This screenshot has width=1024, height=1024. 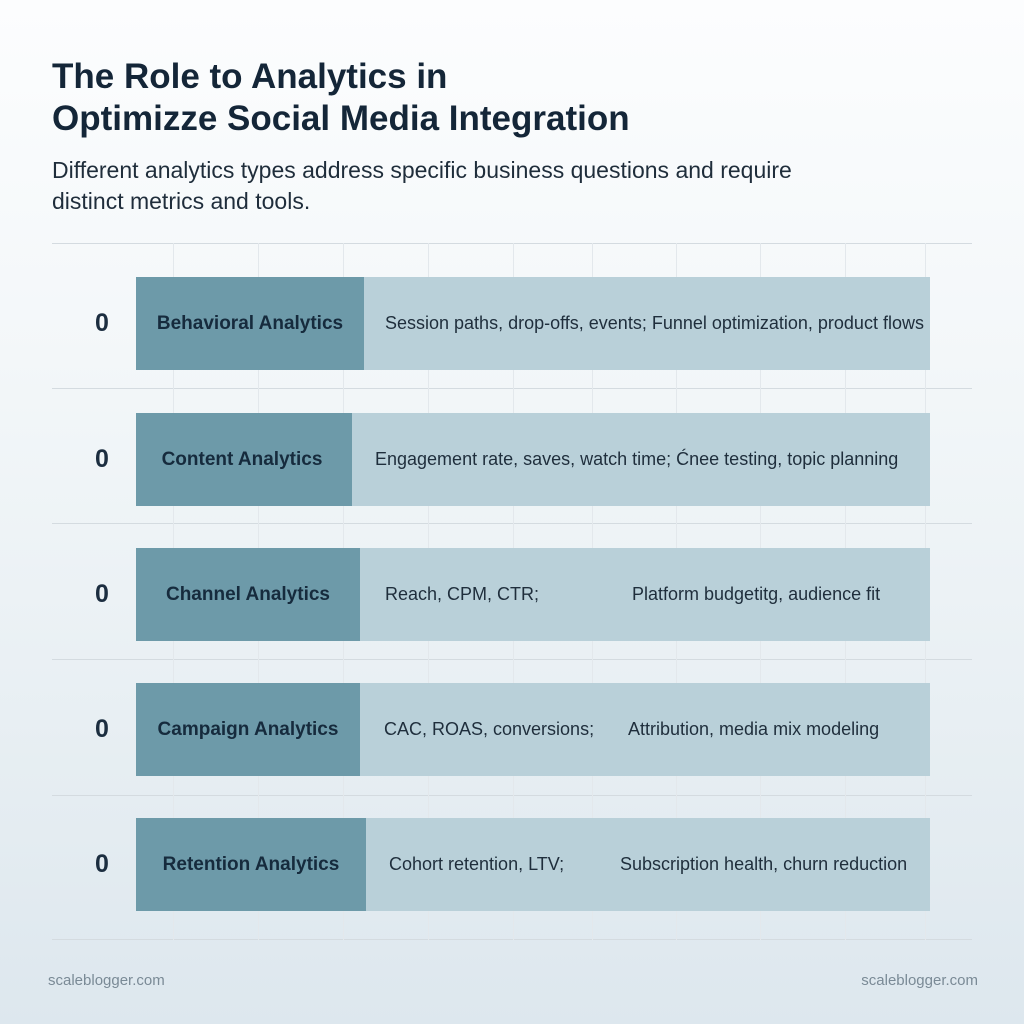 I want to click on row-metrics: CAC, ROAS, conversions;, so click(x=489, y=729).